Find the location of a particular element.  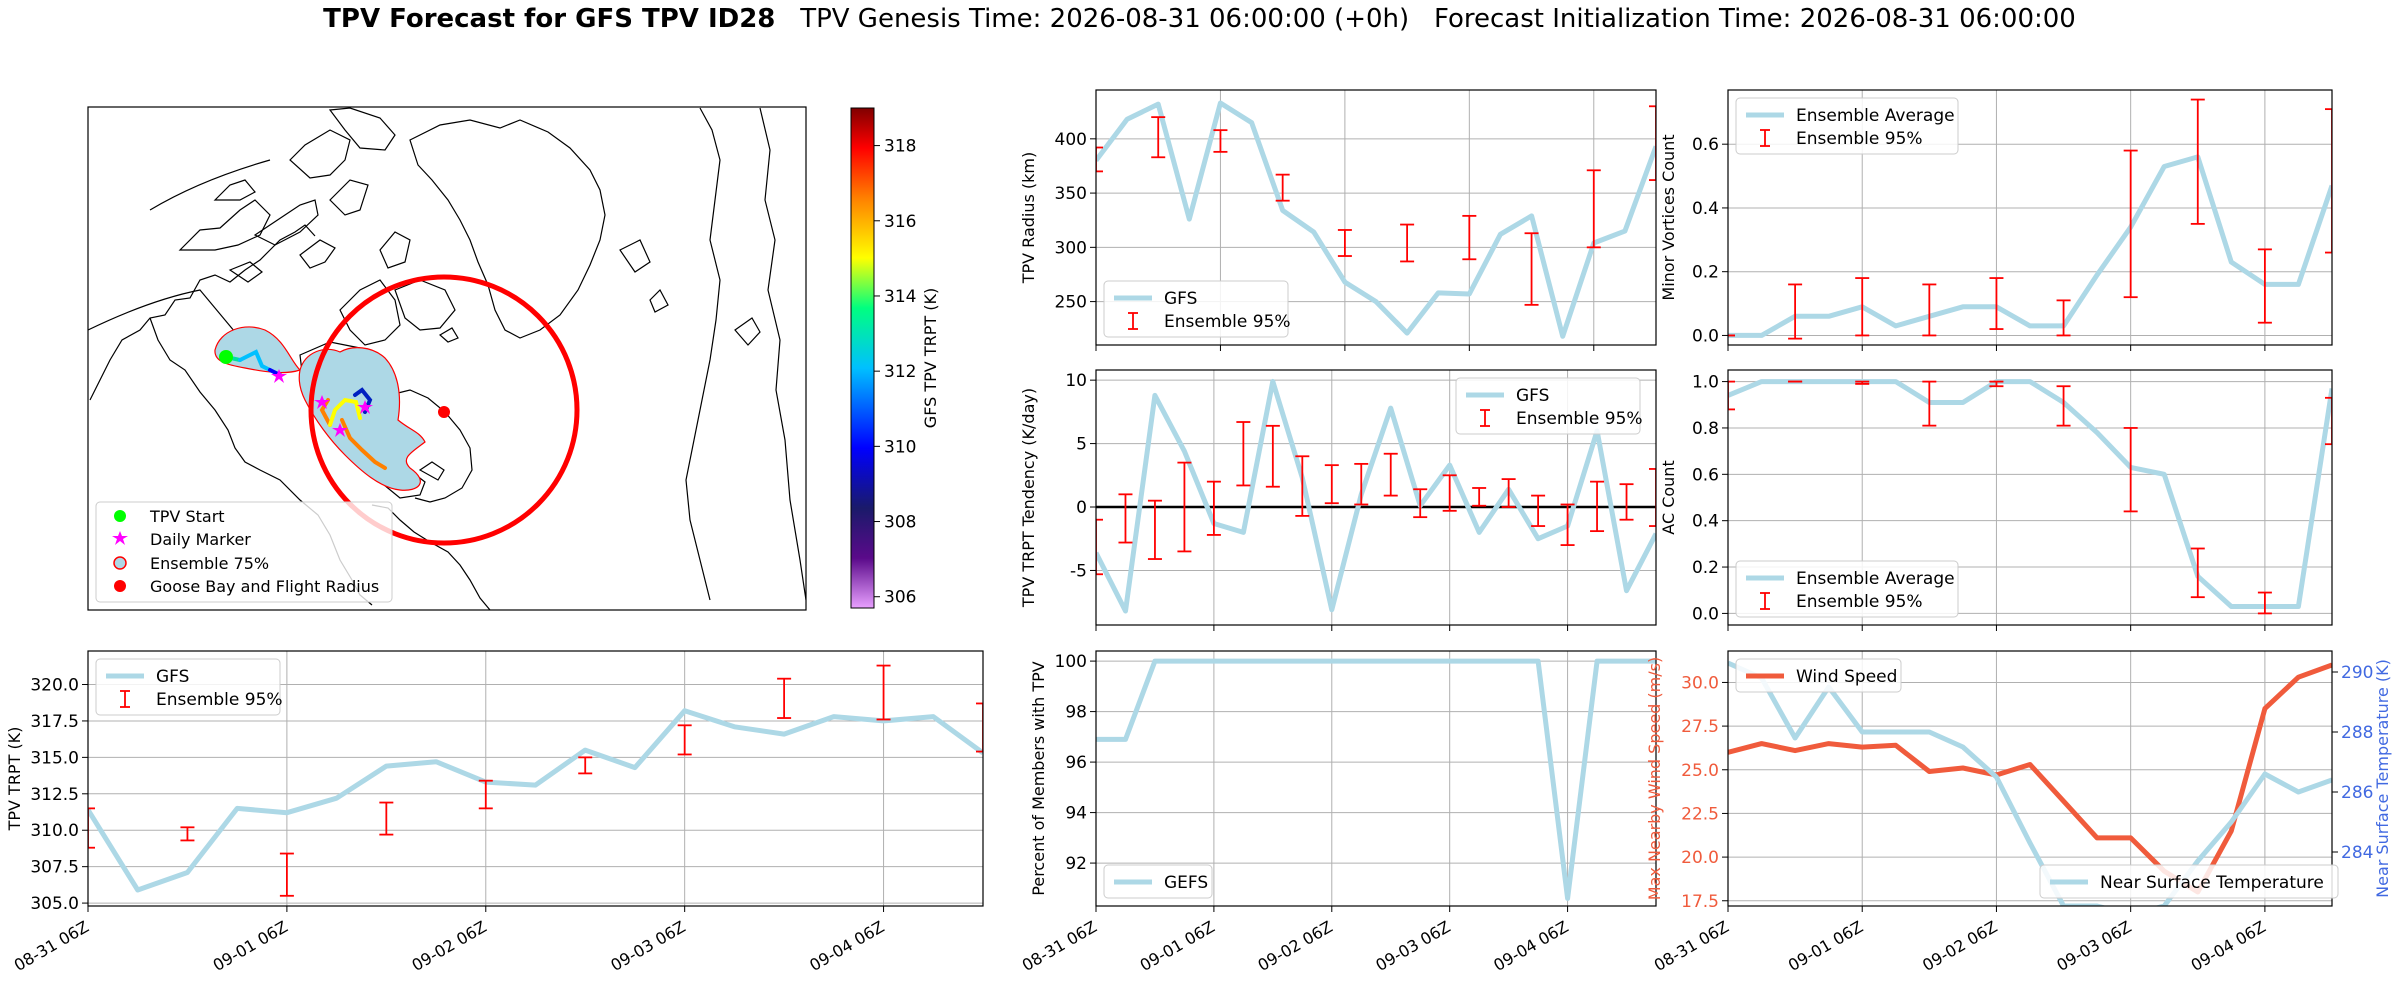

y-tick-label: -5 is located at coordinates (1078, 571).